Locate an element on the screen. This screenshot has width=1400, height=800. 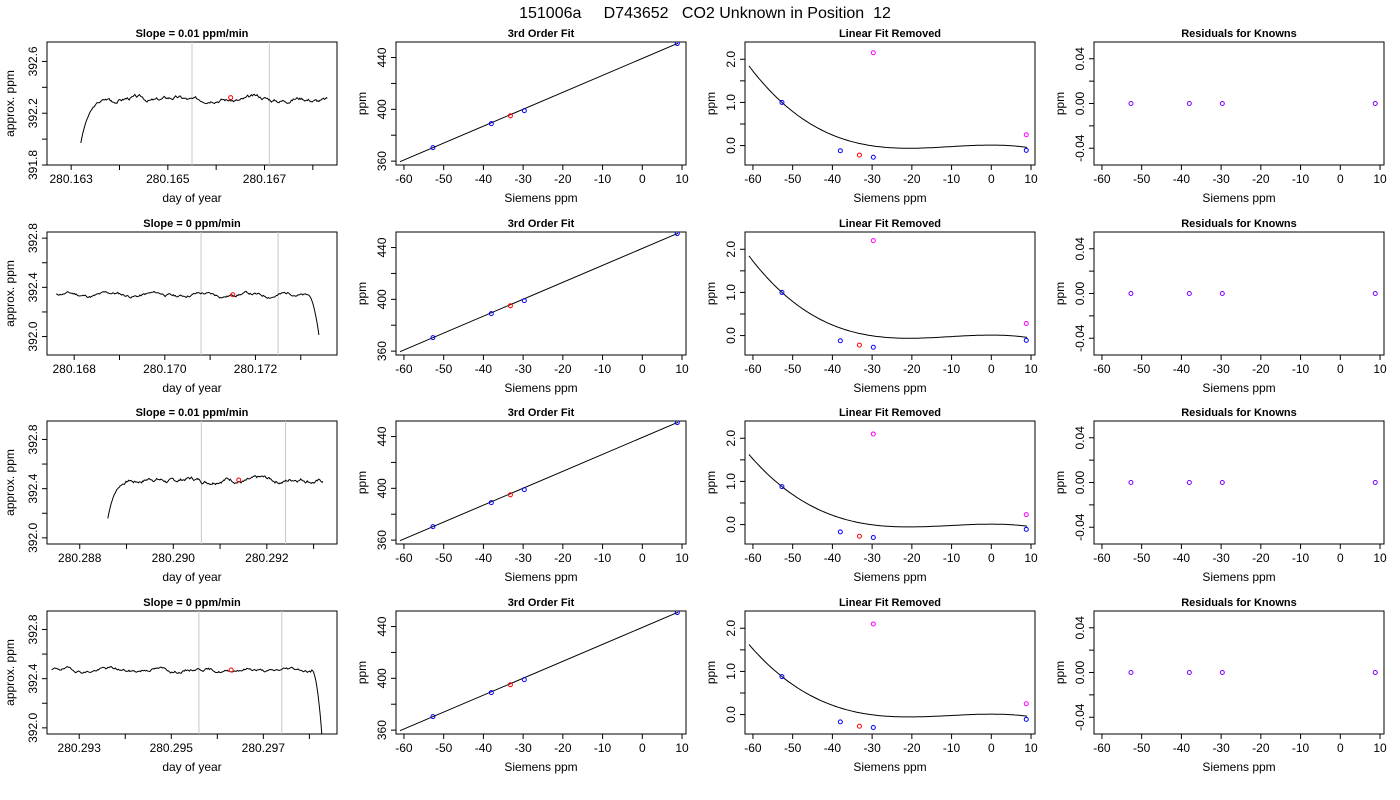
y-tick-label: 440 is located at coordinates (382, 436).